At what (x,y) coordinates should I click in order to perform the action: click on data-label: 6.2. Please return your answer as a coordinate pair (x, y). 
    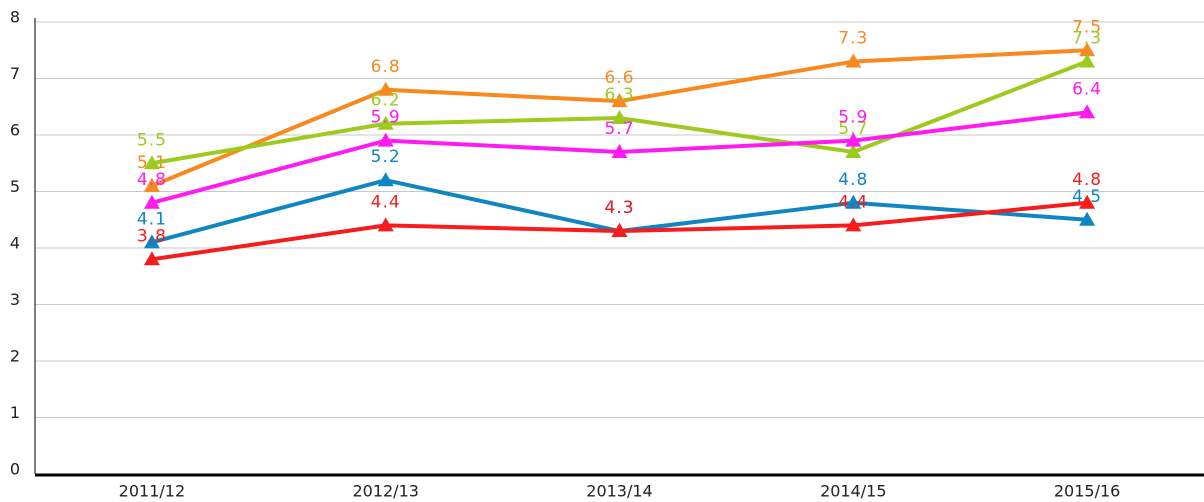
    Looking at the image, I should click on (386, 101).